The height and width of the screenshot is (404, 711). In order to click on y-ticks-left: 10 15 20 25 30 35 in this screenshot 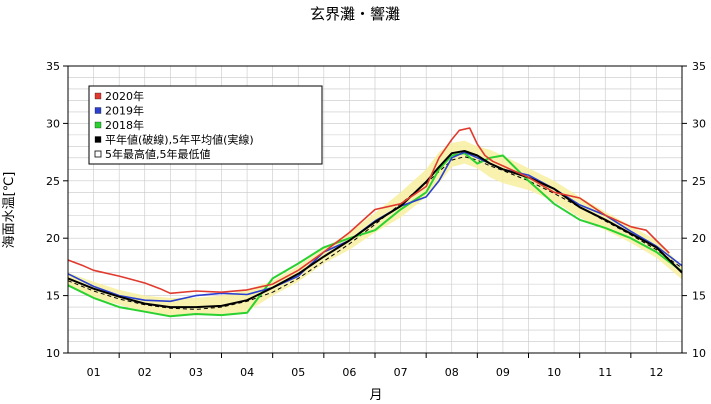, I will do `click(57, 210)`.